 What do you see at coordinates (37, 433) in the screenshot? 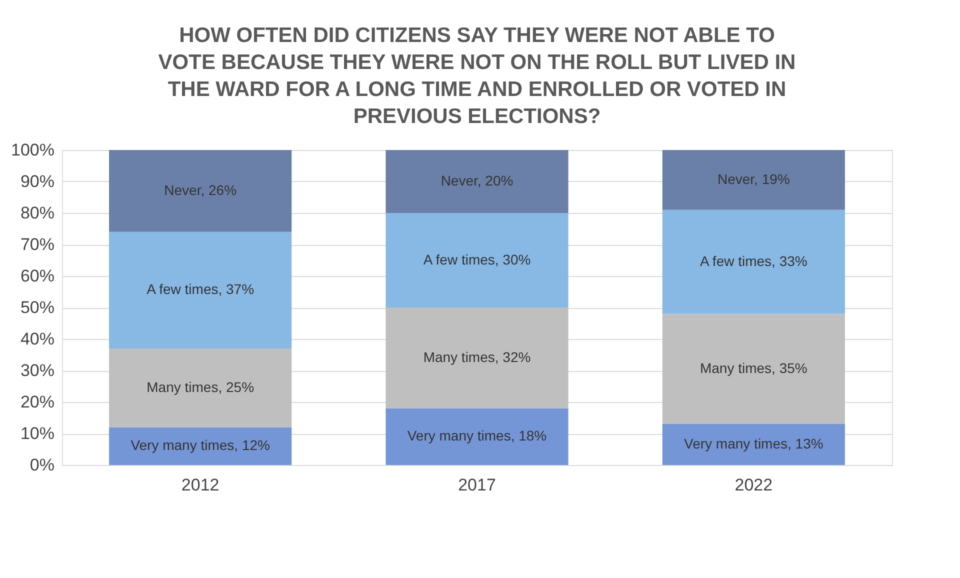
I see `y-tick-label: 10%` at bounding box center [37, 433].